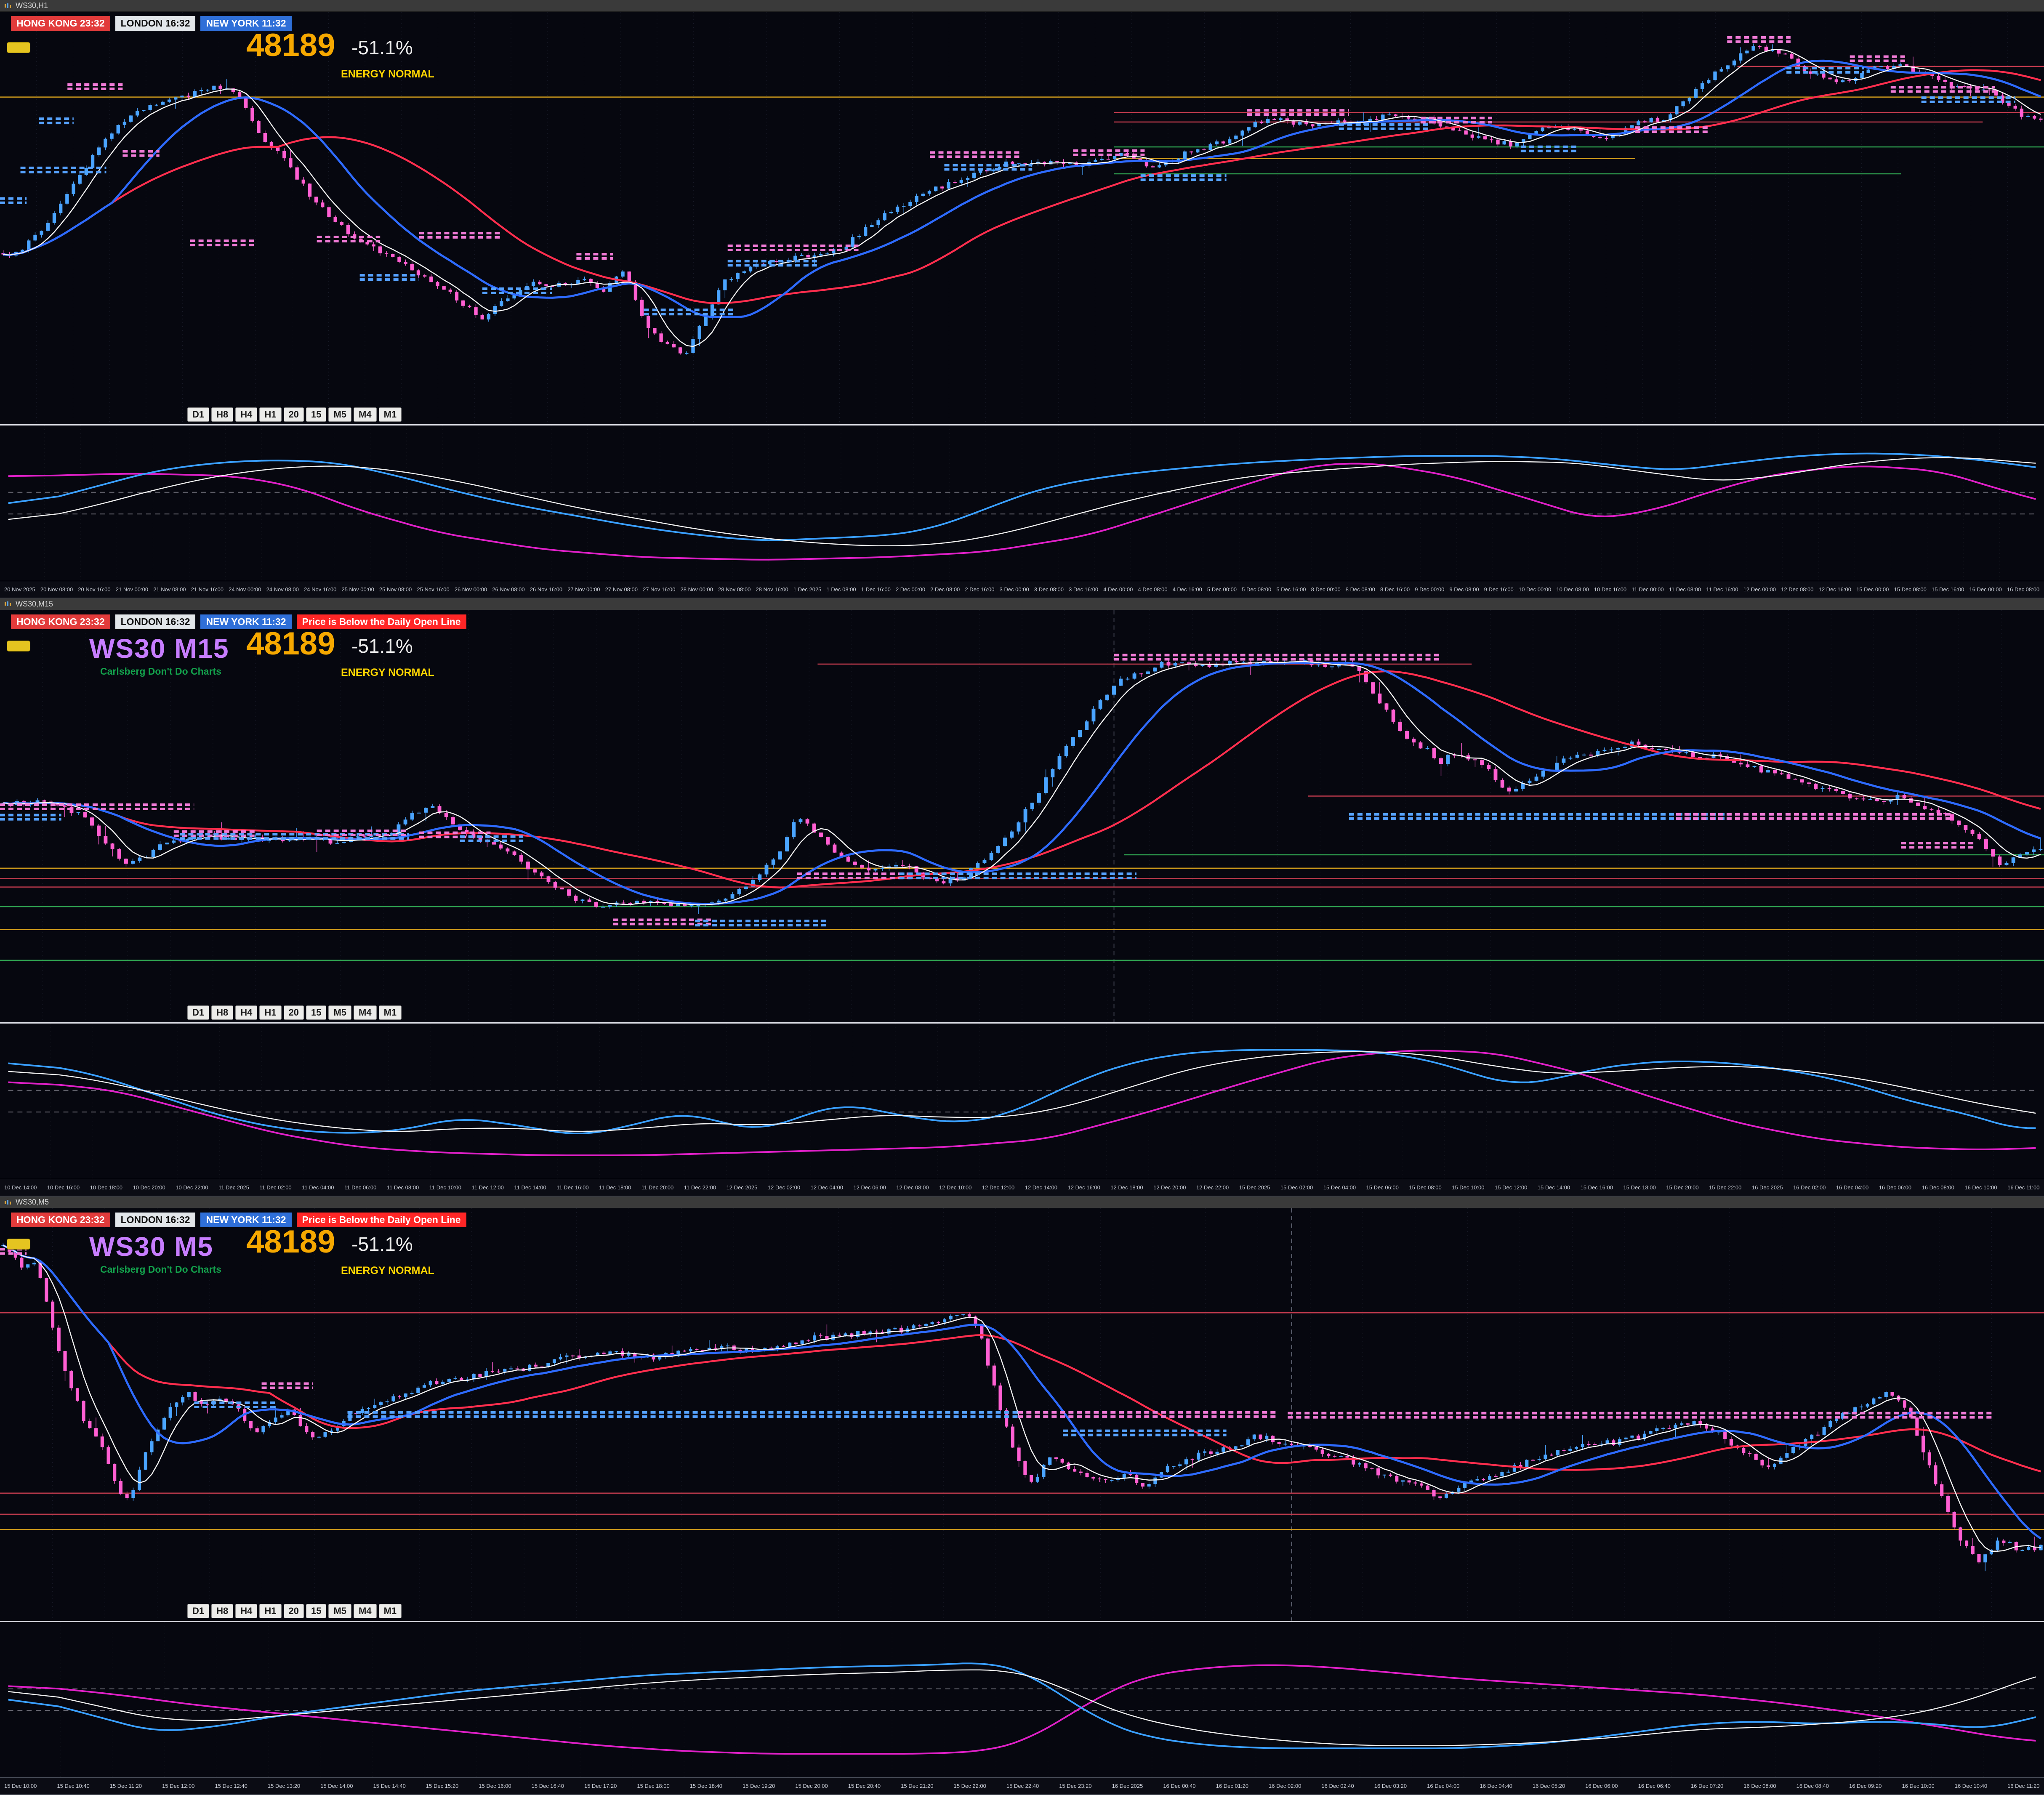  I want to click on time-axis-label: 15 Dec 22:40, so click(1022, 1786).